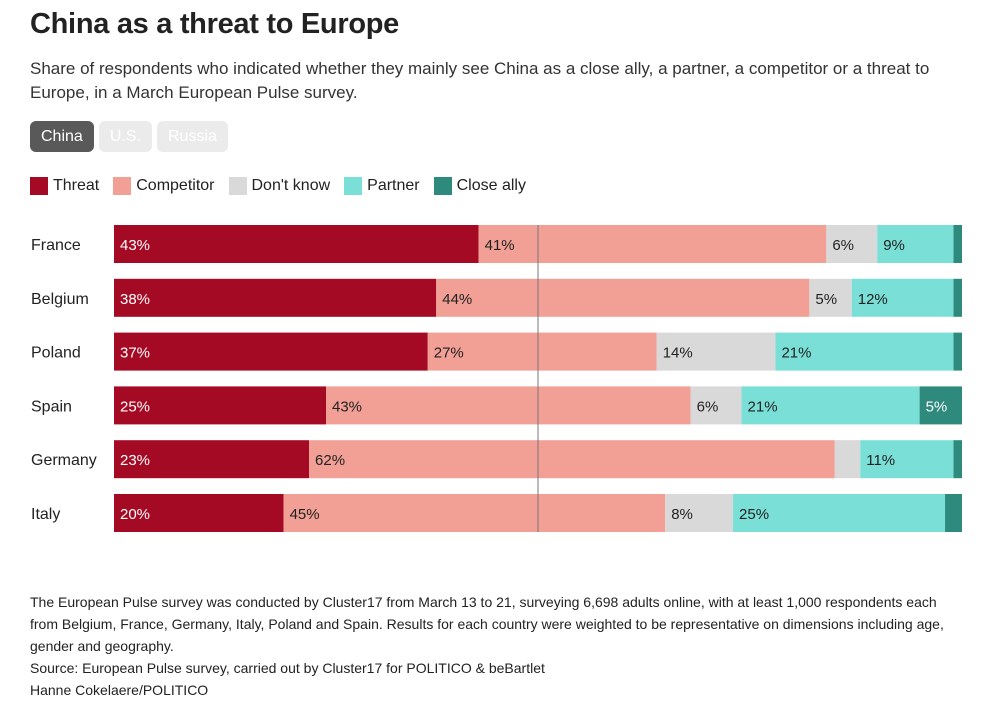 The width and height of the screenshot is (991, 720). Describe the element at coordinates (873, 299) in the screenshot. I see `data-label-belgium-partner: 12%` at that location.